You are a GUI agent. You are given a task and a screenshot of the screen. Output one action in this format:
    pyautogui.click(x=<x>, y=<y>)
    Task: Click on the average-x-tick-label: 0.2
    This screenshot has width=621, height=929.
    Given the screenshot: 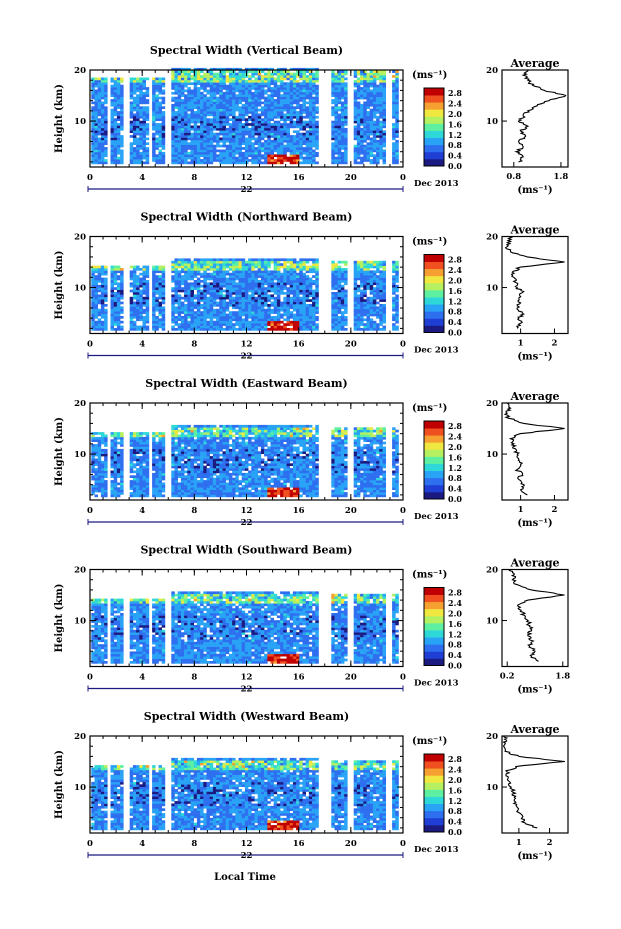 What is the action you would take?
    pyautogui.click(x=507, y=677)
    